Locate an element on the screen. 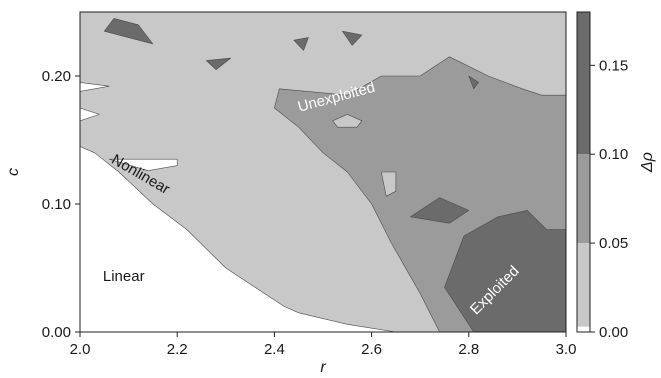 This screenshot has height=378, width=661. y-axis: 0.00 0.10 0.20 is located at coordinates (61, 204).